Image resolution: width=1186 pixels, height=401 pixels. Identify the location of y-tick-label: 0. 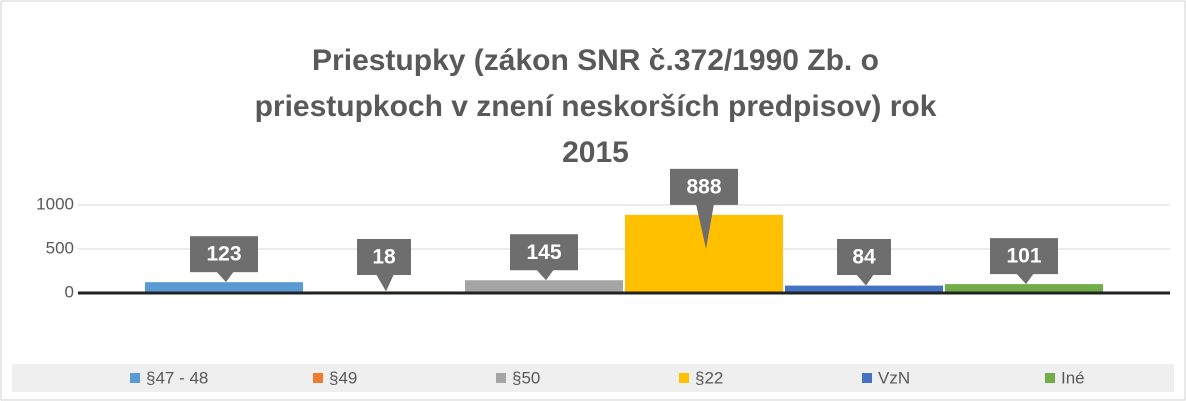
(69, 291).